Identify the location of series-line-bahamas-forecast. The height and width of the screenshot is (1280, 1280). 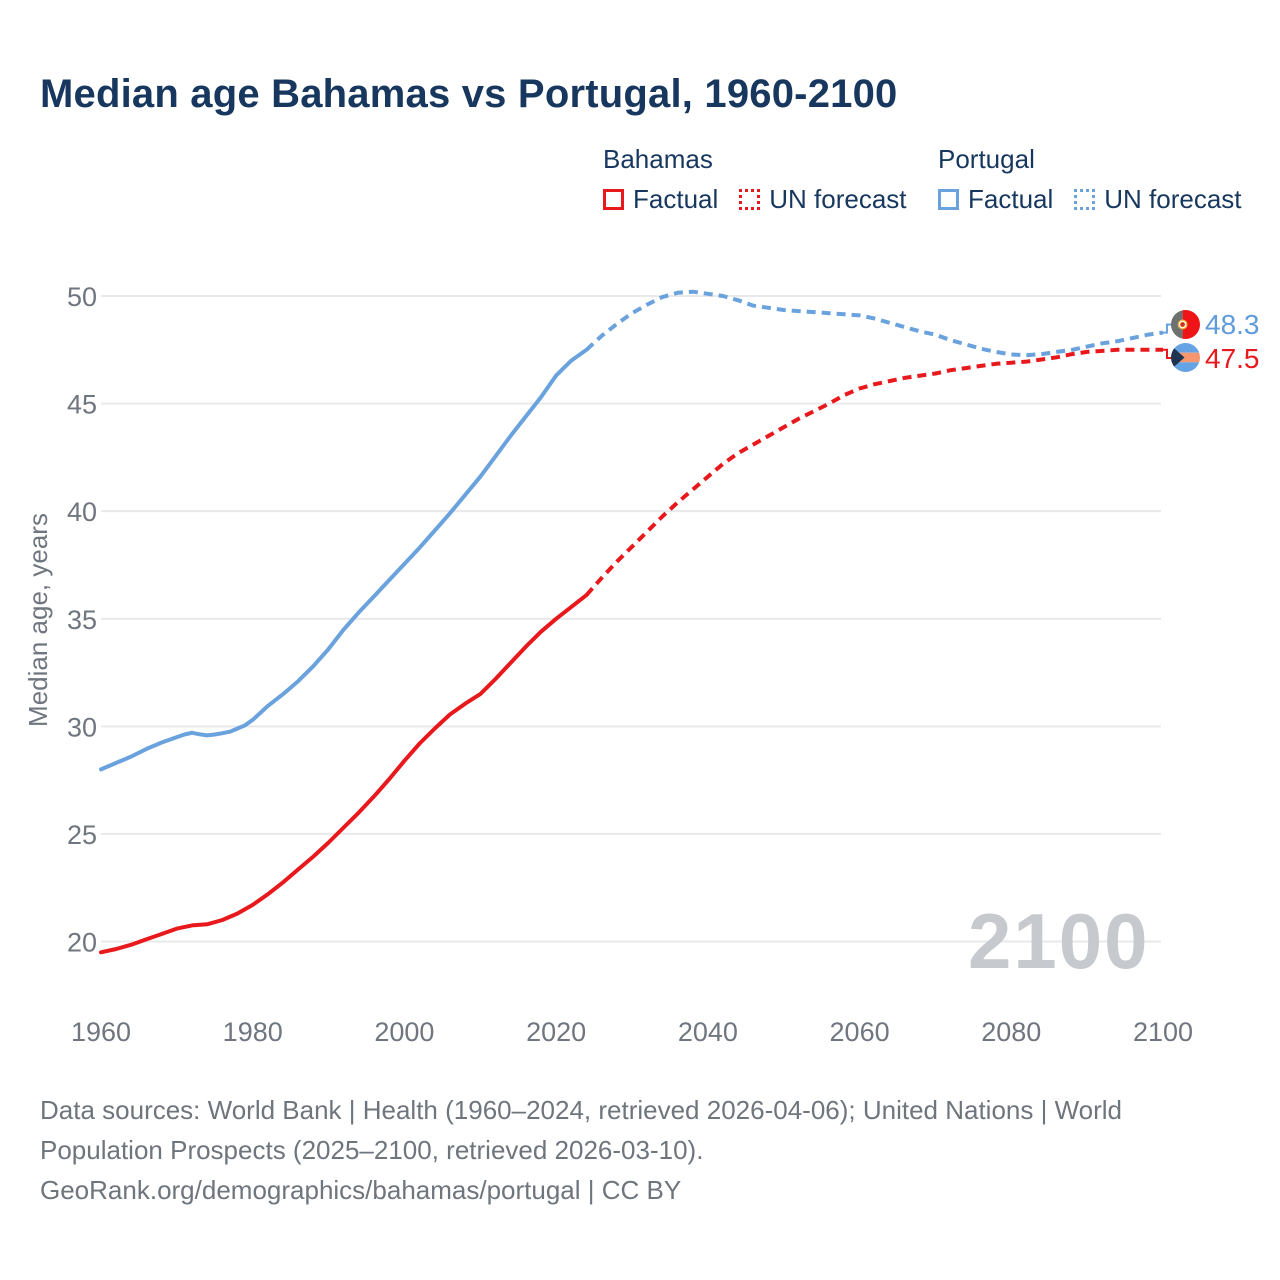
(874, 472).